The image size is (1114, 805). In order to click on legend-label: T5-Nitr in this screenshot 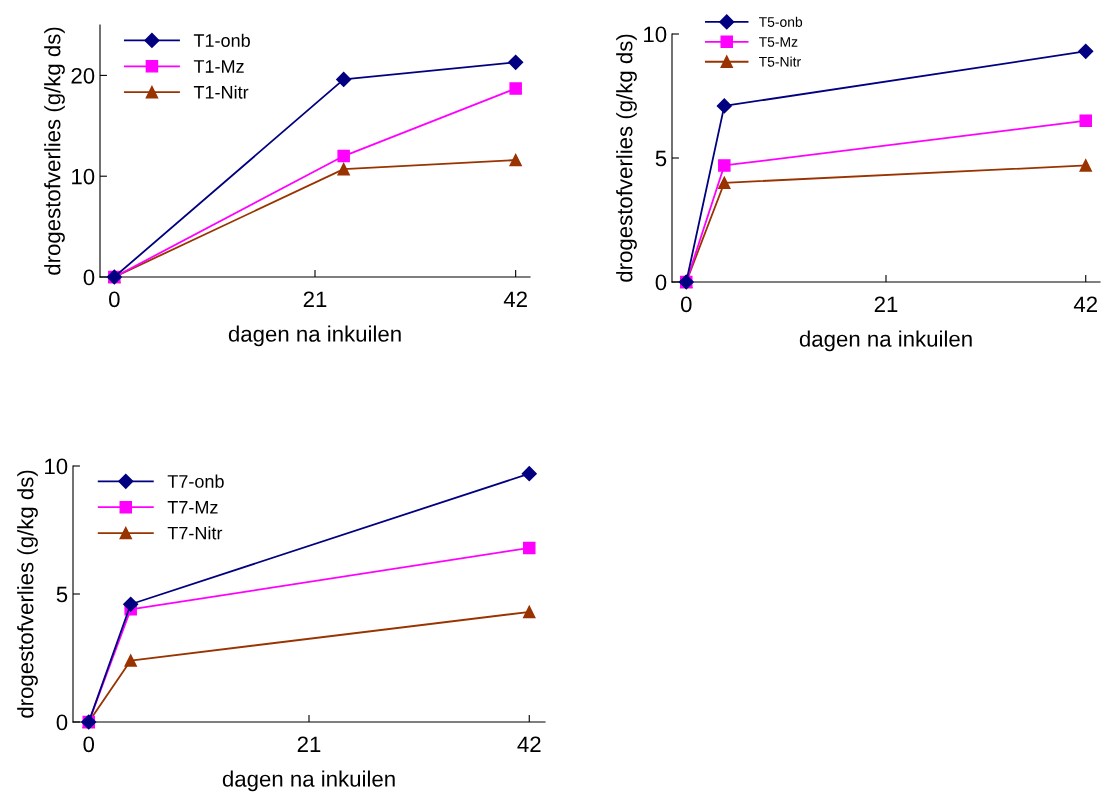, I will do `click(779, 61)`.